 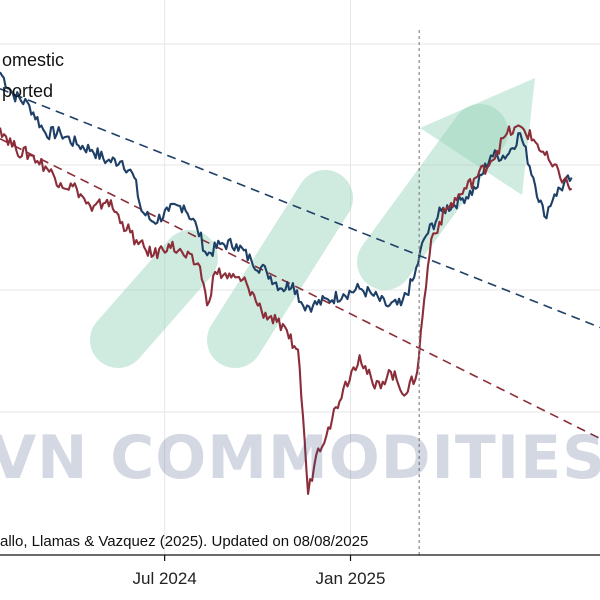 I want to click on legend-label-domestic: omestic, so click(x=33, y=60).